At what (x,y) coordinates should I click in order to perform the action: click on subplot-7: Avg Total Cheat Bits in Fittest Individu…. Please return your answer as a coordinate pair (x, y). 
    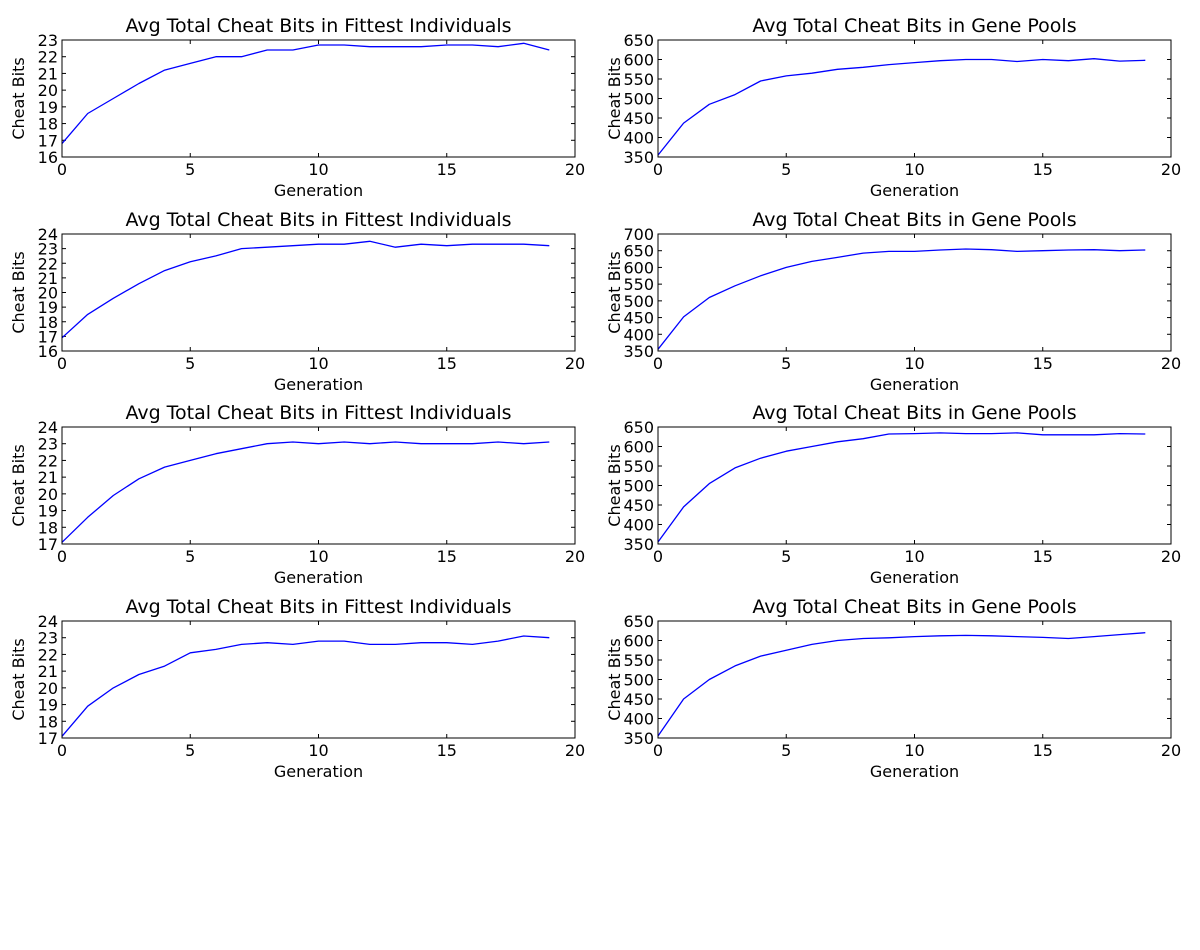
    Looking at the image, I should click on (297, 688).